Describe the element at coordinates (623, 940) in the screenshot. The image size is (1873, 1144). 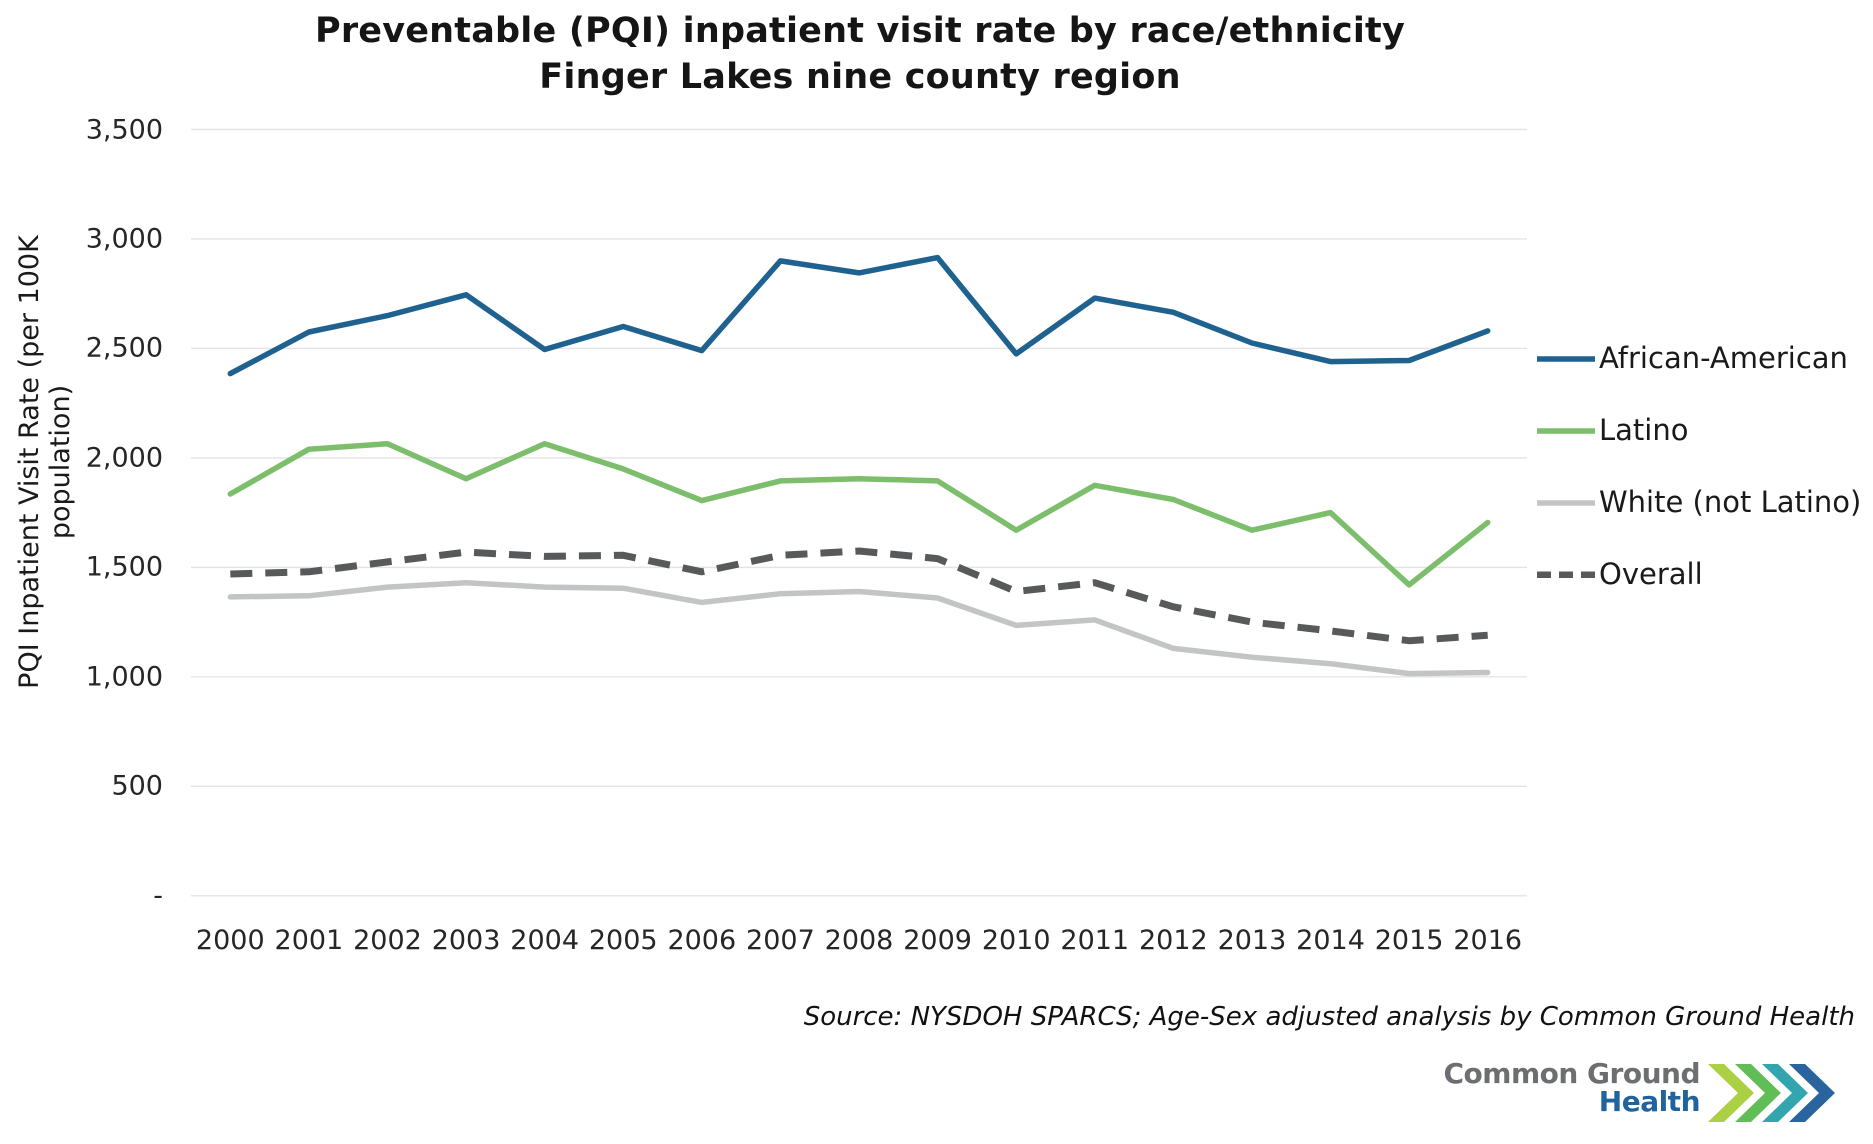
I see `x-tick-label-2005: 2005` at that location.